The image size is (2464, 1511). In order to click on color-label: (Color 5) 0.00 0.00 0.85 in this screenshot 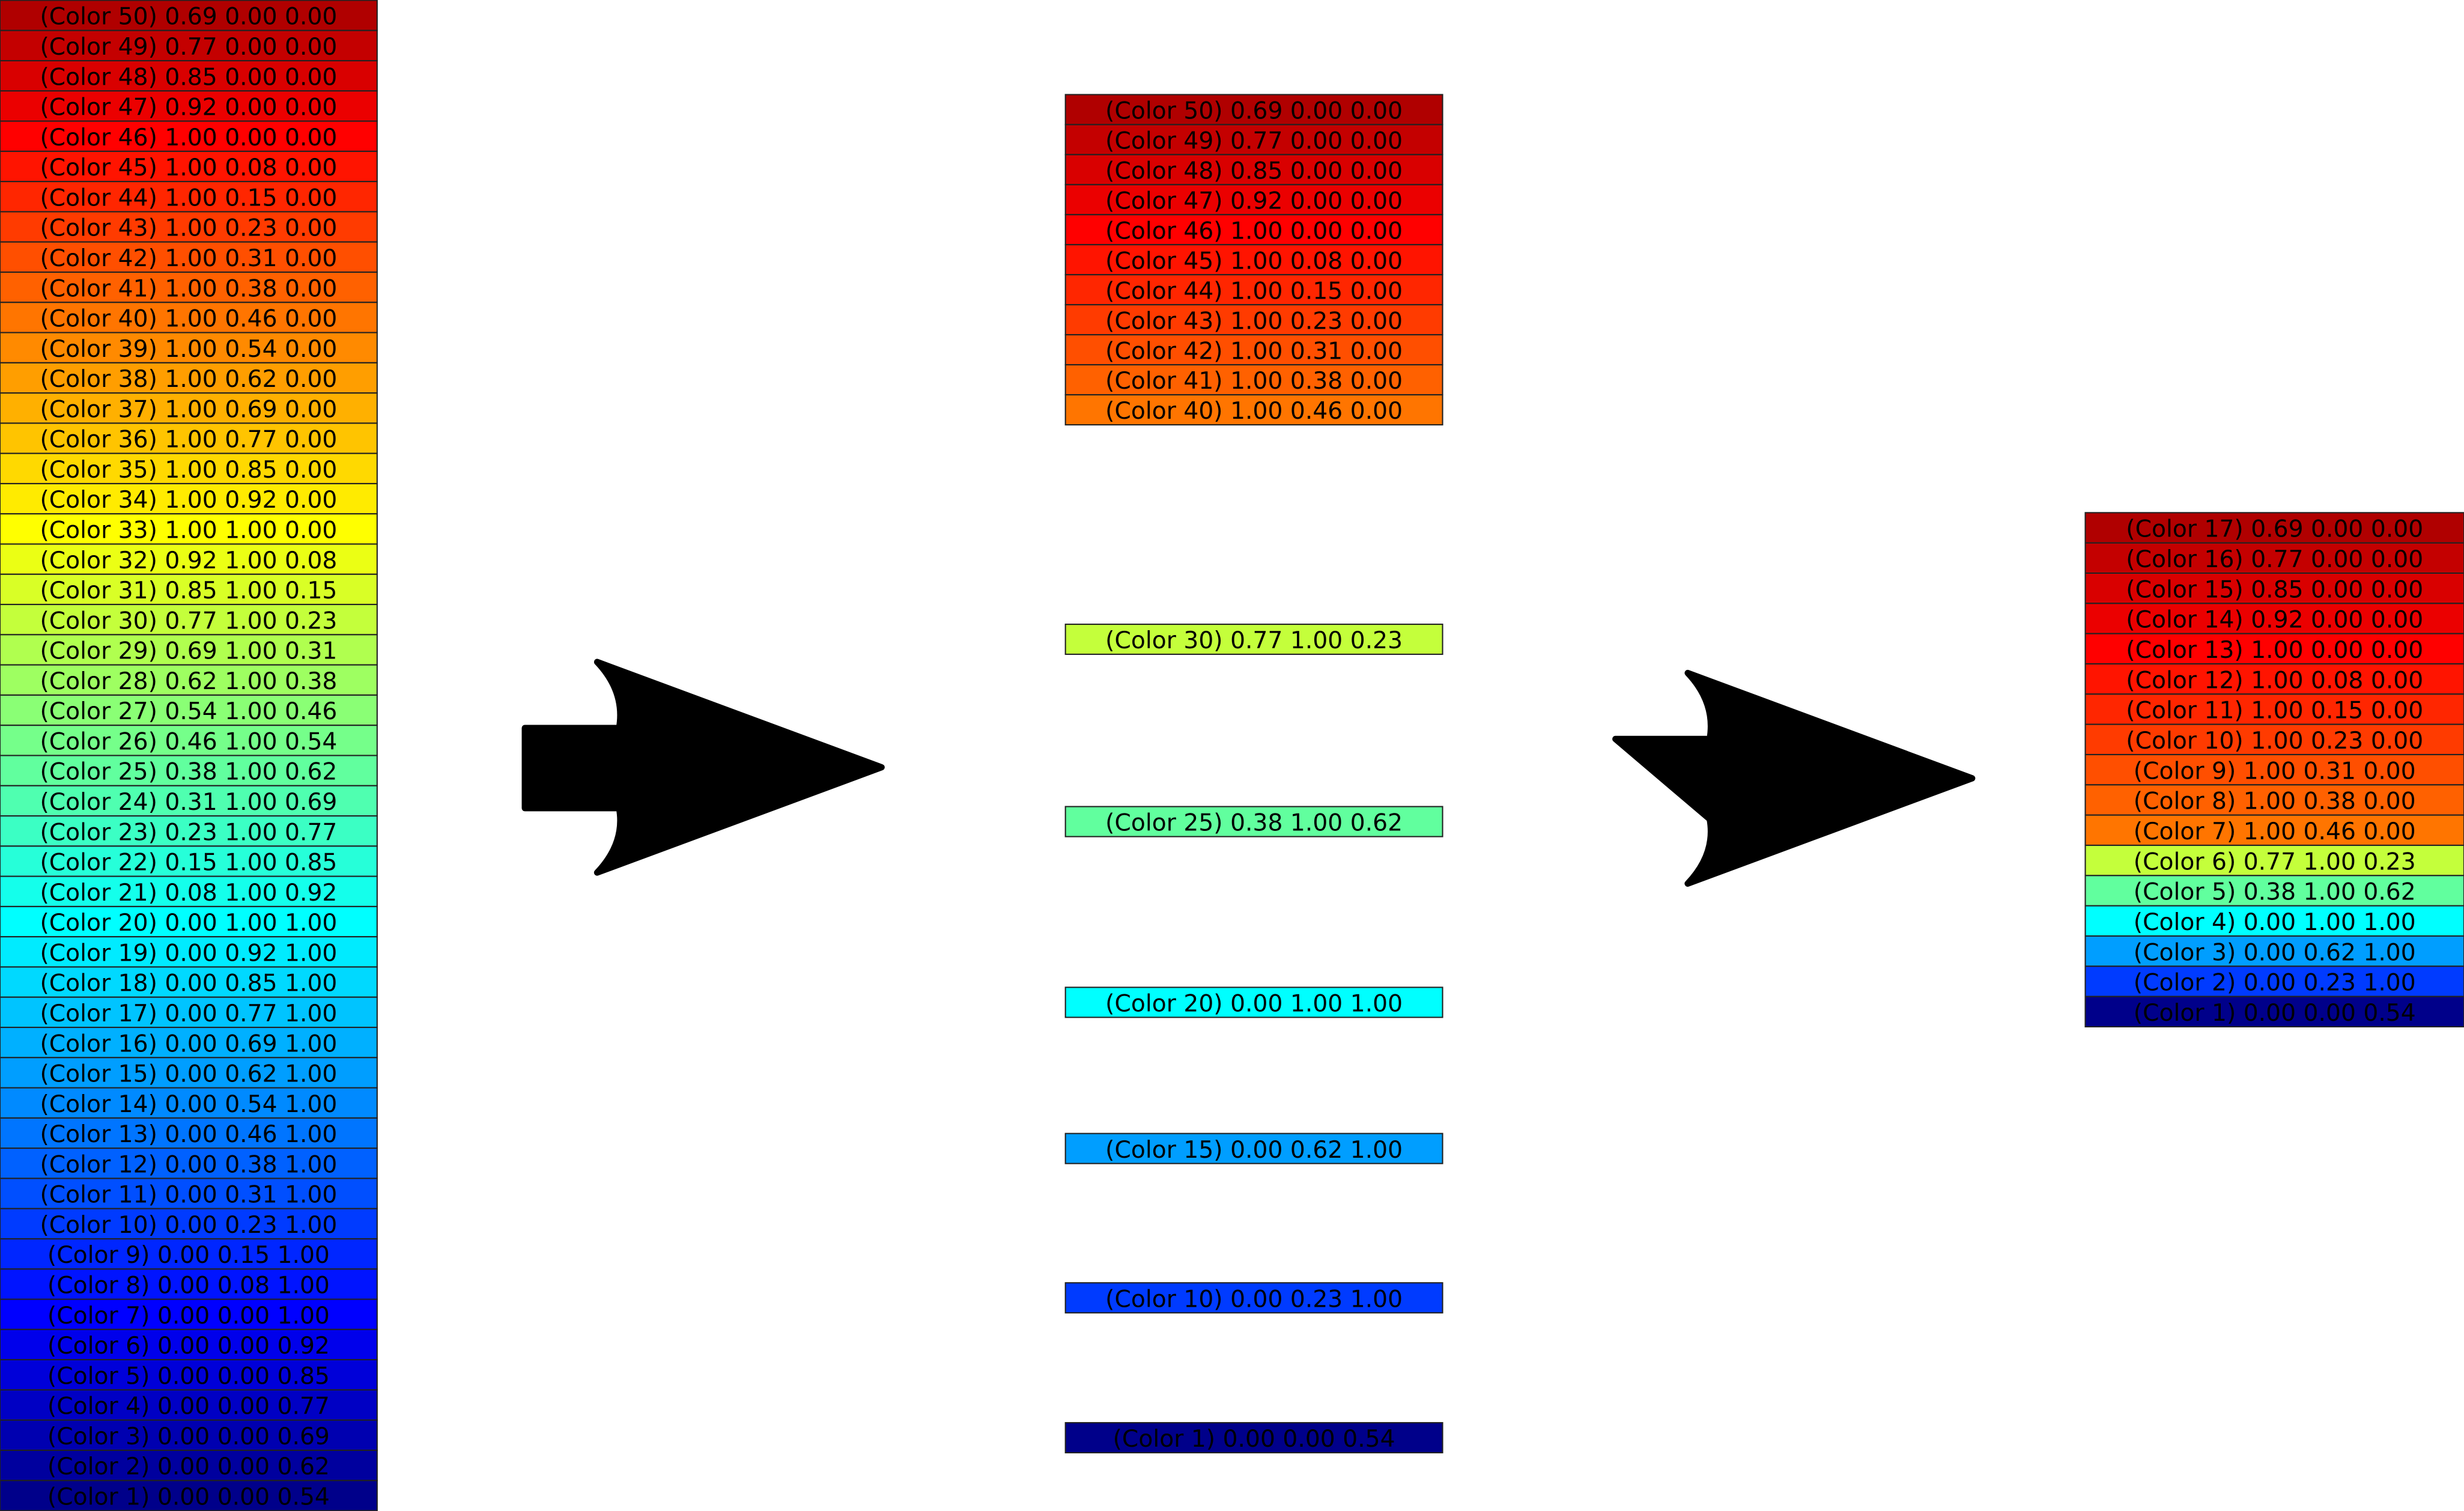, I will do `click(189, 1376)`.